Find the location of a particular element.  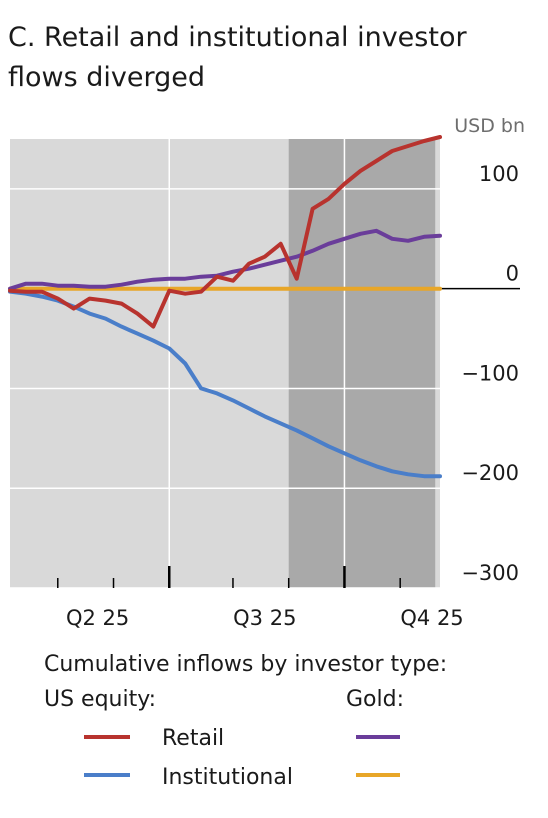

x-tick-label-2: Q4 25 is located at coordinates (431, 618).